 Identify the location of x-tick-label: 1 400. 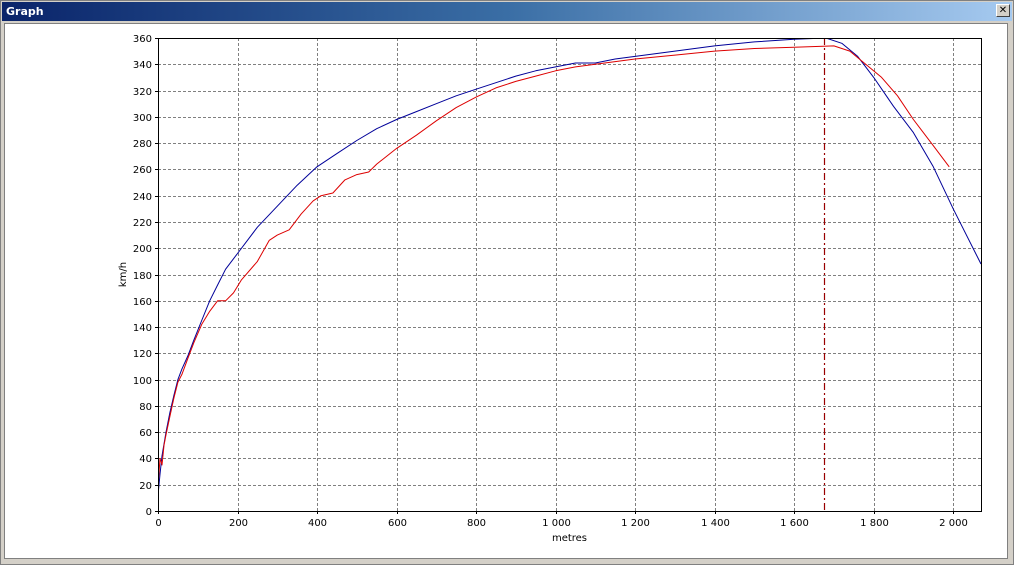
(715, 523).